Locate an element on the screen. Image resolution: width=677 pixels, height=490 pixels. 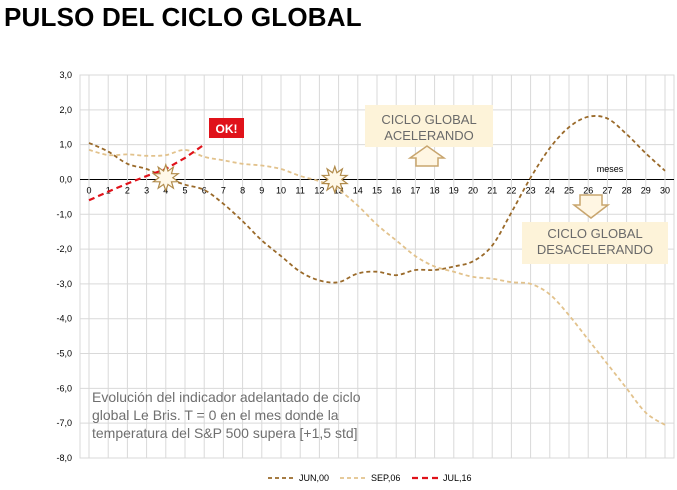
chart-legend: JUN,00 SEP,06 JUL,16 is located at coordinates (370, 478).